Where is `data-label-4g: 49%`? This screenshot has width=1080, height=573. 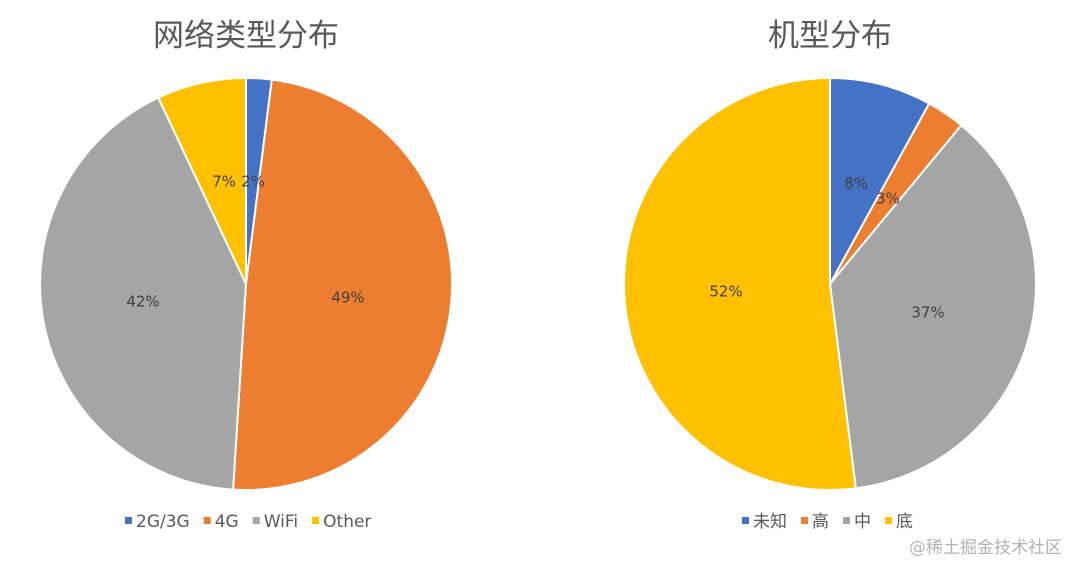 data-label-4g: 49% is located at coordinates (347, 298).